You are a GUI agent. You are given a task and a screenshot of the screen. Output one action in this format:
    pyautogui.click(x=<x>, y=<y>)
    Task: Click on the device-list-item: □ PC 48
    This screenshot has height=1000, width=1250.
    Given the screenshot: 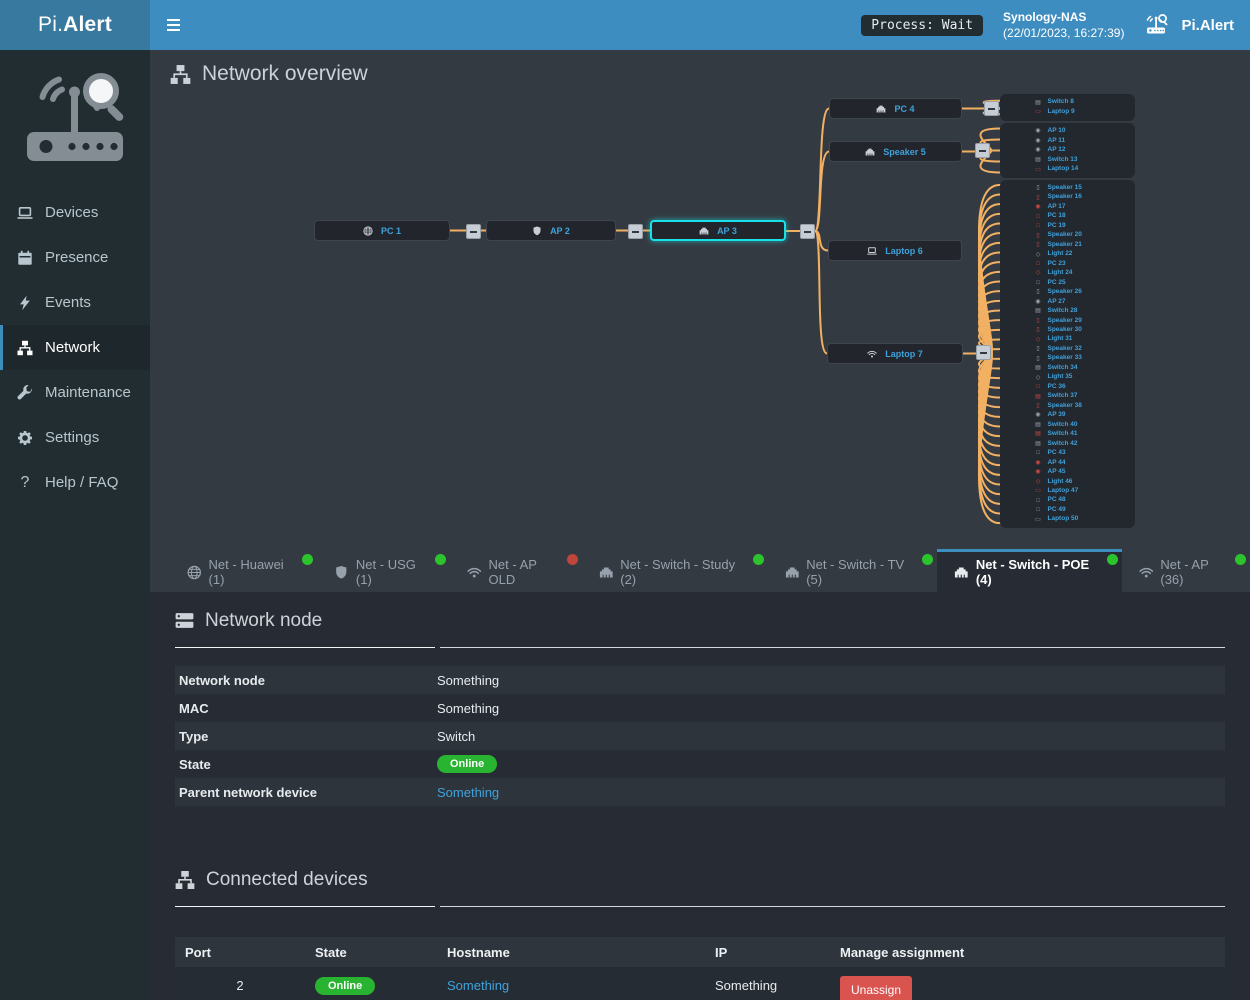 What is the action you would take?
    pyautogui.click(x=1067, y=500)
    